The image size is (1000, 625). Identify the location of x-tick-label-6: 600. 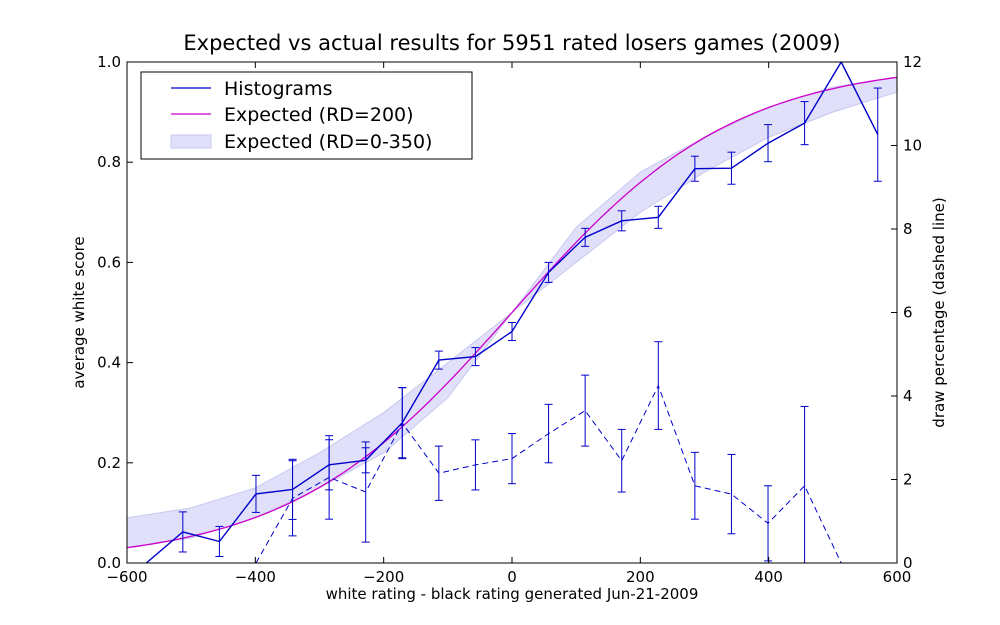
(897, 577).